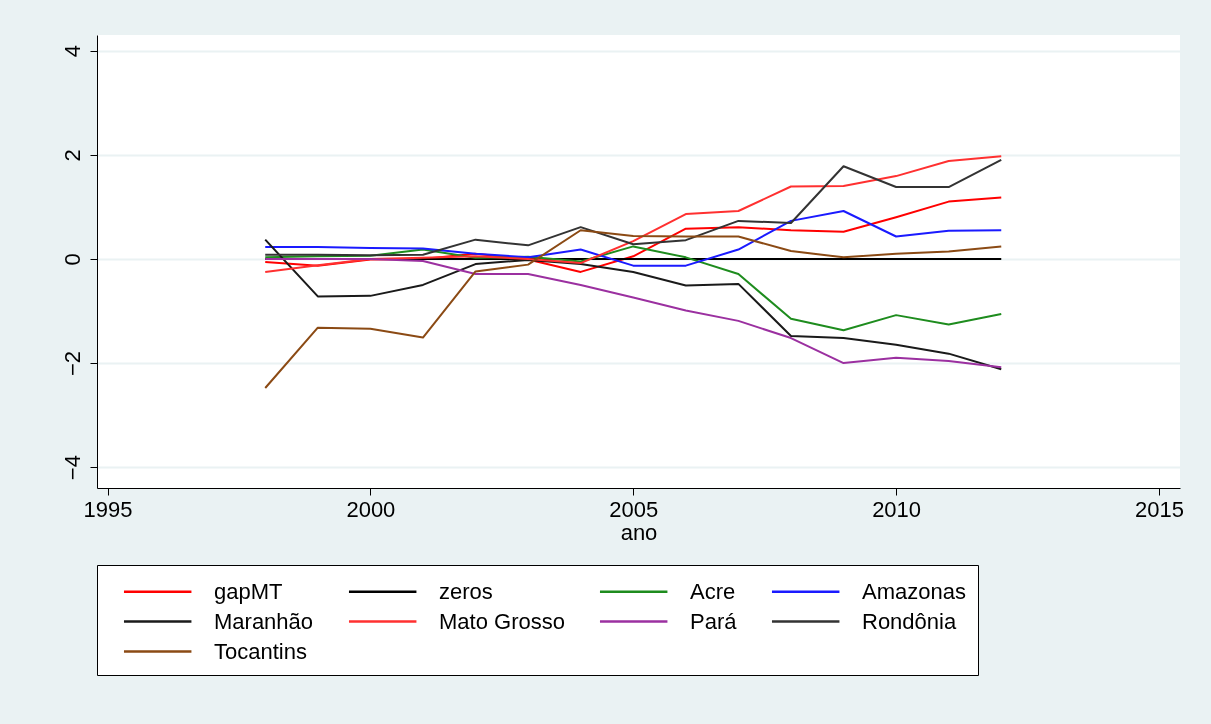  I want to click on y-tick-label: 4, so click(72, 51).